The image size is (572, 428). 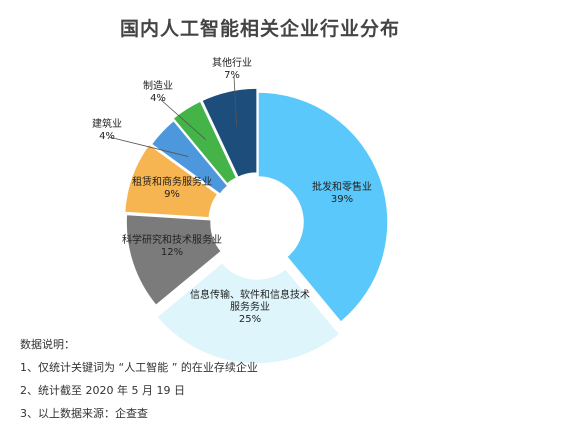 What do you see at coordinates (172, 239) in the screenshot?
I see `slice-name-3: 科学研究和技术服务业` at bounding box center [172, 239].